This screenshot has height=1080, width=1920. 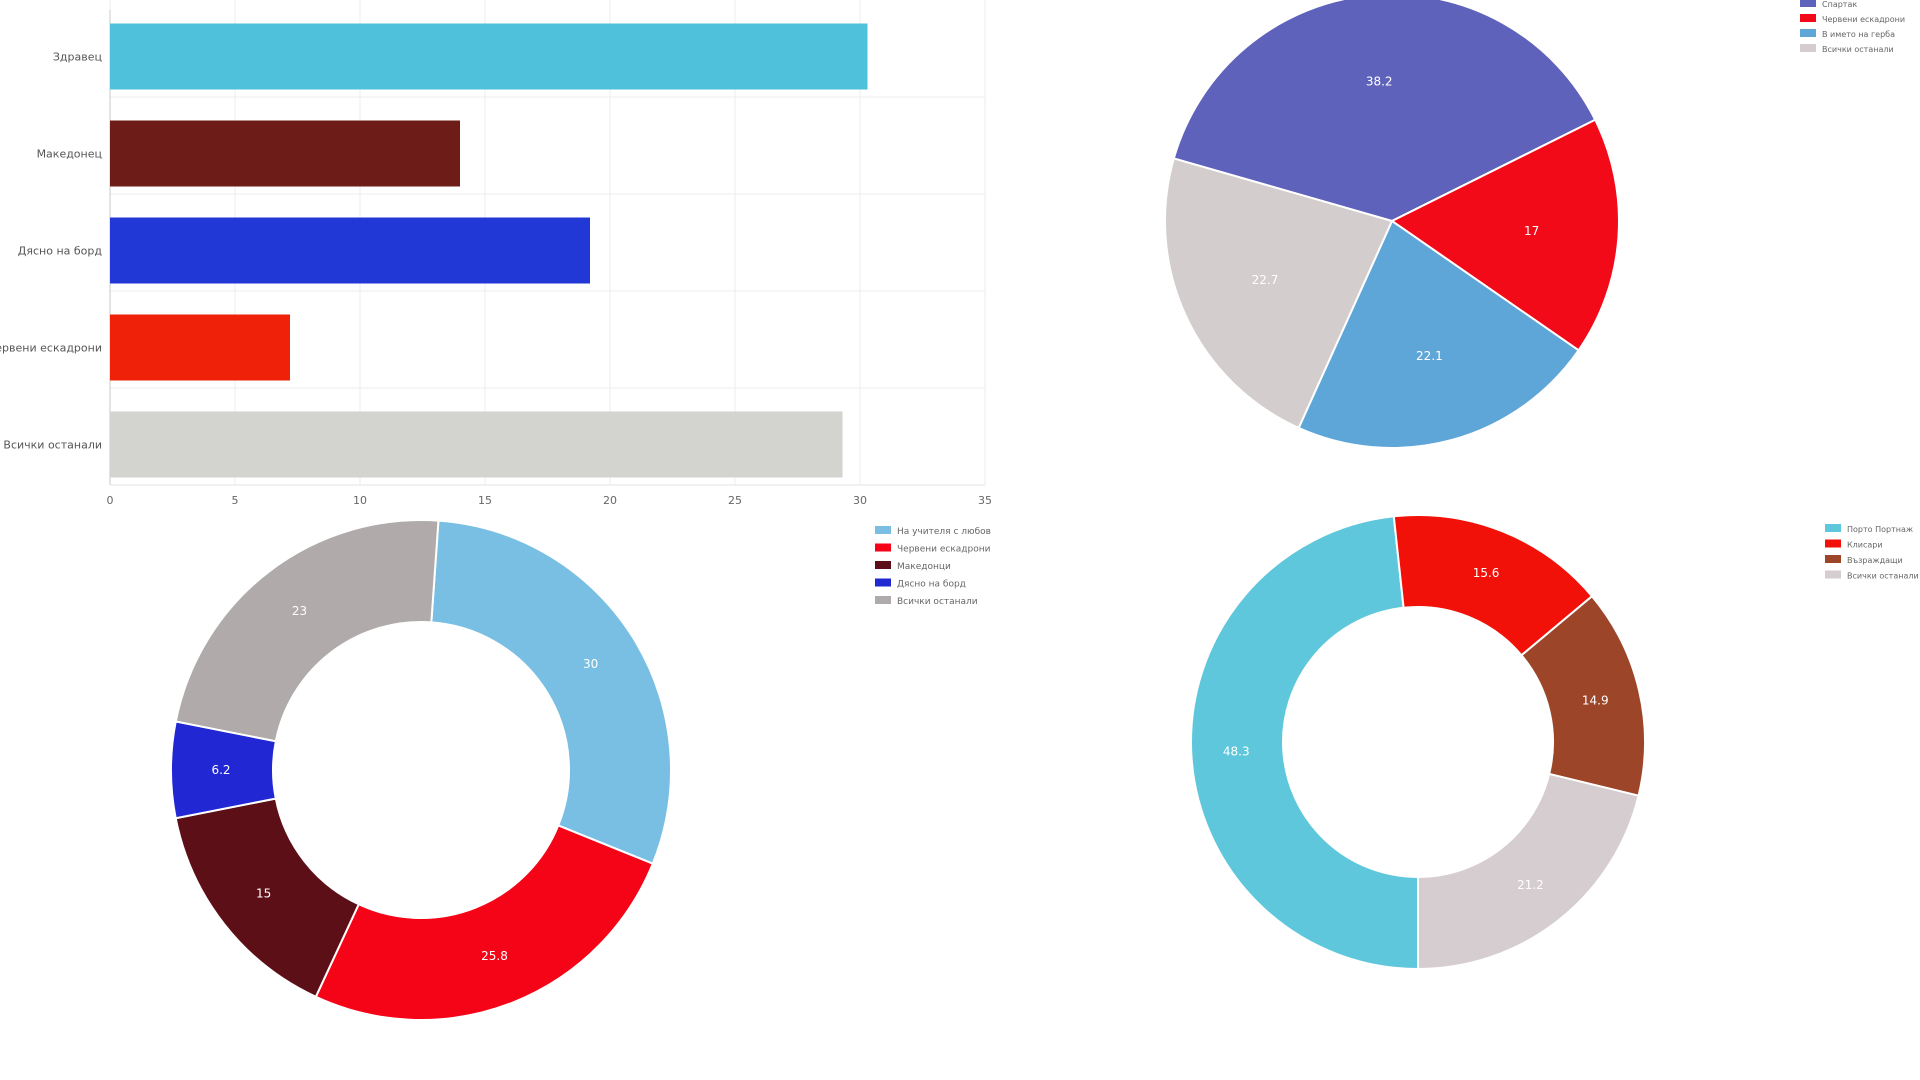 What do you see at coordinates (69, 154) in the screenshot?
I see `category-label: Македонец` at bounding box center [69, 154].